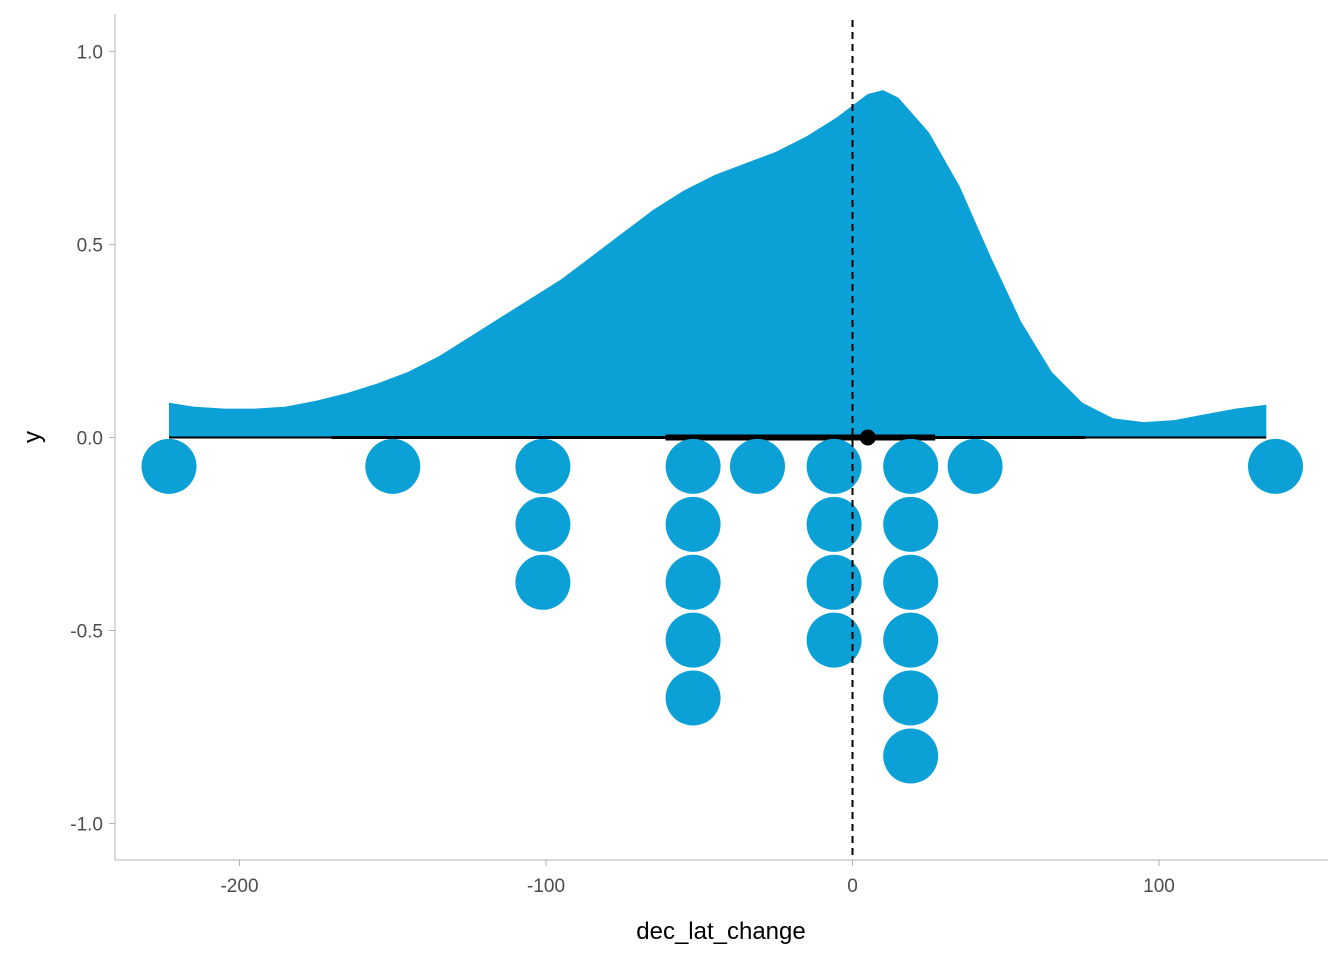  I want to click on intervals-layer, so click(718, 437).